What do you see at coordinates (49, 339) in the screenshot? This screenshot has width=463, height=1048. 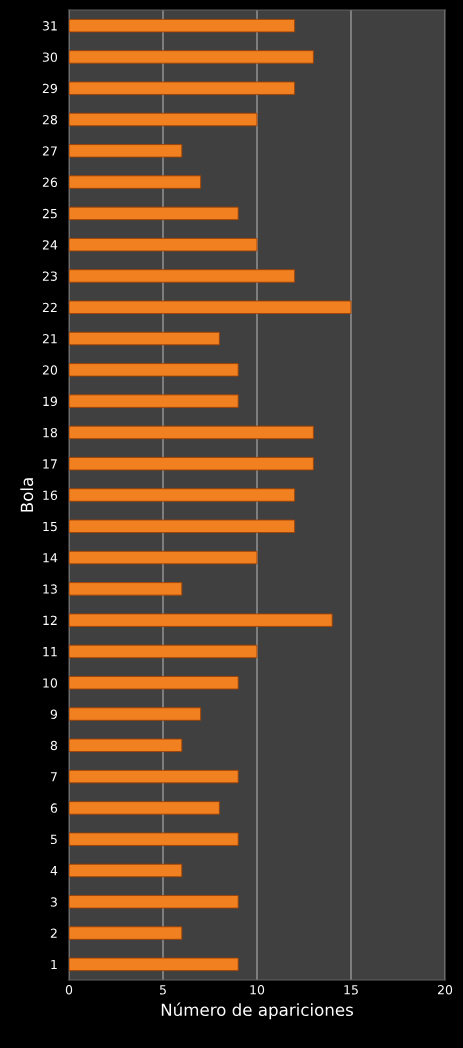 I see `y-tick-label: 21` at bounding box center [49, 339].